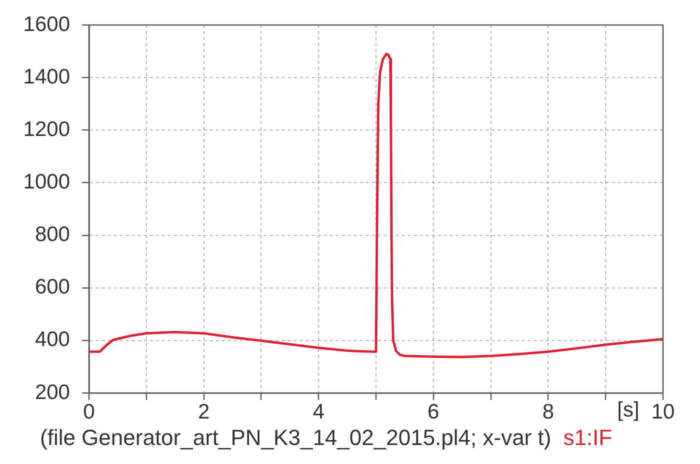 This screenshot has height=464, width=700. What do you see at coordinates (296, 437) in the screenshot?
I see `text: (file Generator_art_PN_K3_14_02_2015.pl4; x-var t)` at bounding box center [296, 437].